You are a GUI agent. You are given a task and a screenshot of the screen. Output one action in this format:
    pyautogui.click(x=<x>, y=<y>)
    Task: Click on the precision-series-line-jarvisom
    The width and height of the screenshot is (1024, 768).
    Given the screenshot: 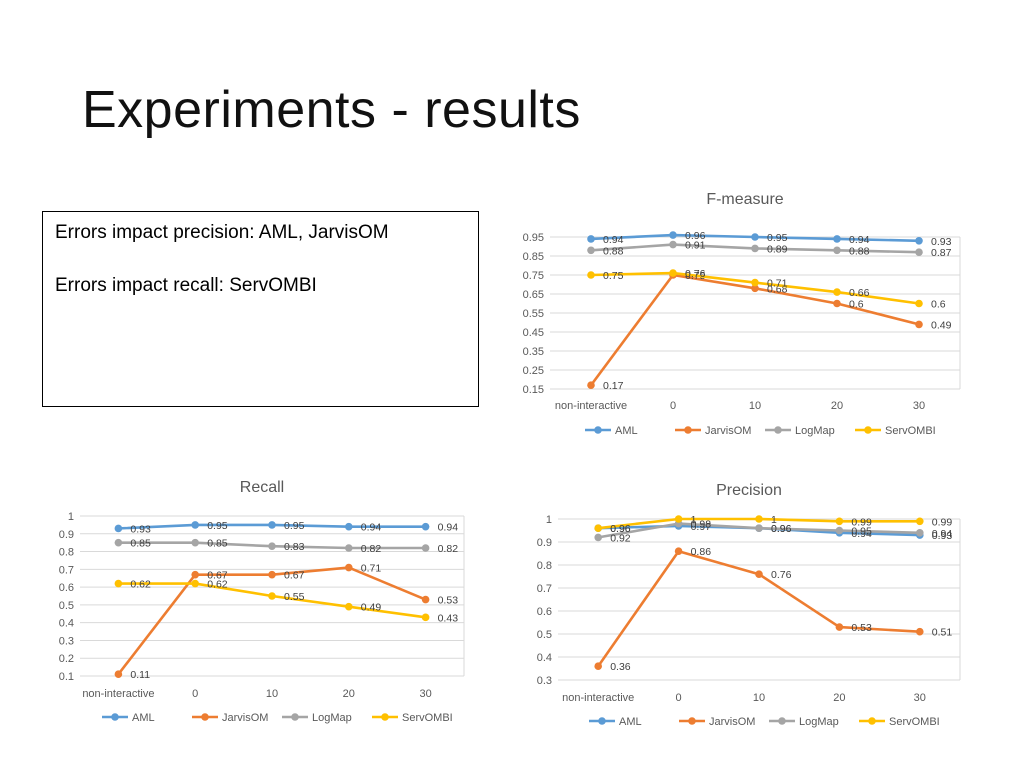 What is the action you would take?
    pyautogui.click(x=758, y=608)
    